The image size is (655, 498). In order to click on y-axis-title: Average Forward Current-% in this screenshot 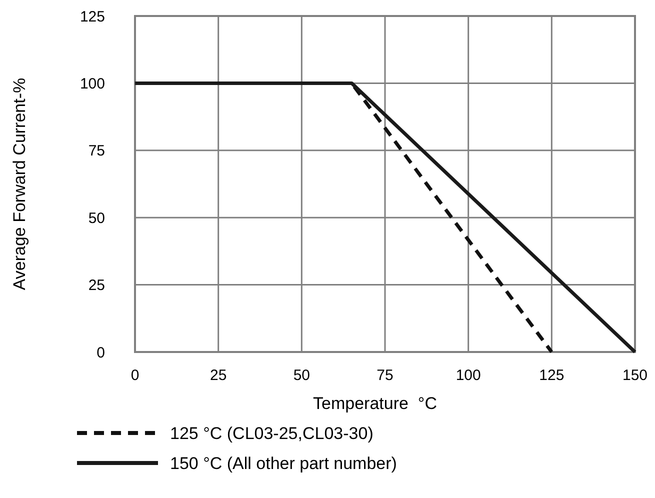, I will do `click(19, 184)`.